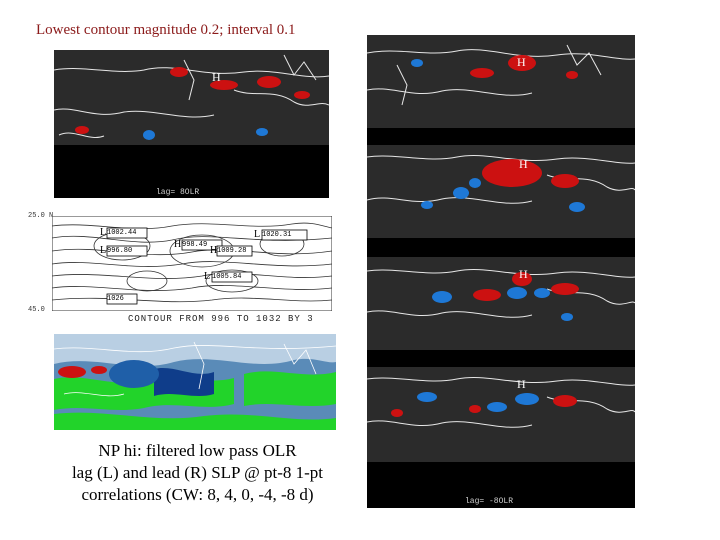 The image size is (720, 540). What do you see at coordinates (120, 251) in the screenshot?
I see `contour-box-label: 996.80` at bounding box center [120, 251].